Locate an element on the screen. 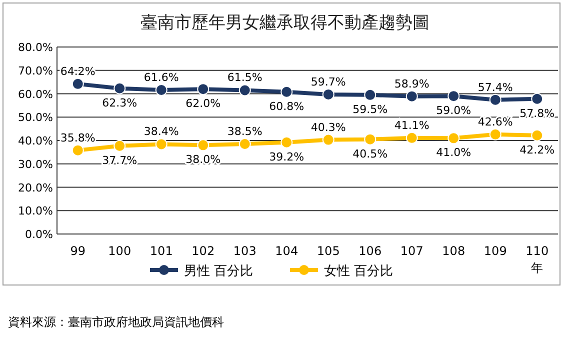 The width and height of the screenshot is (565, 337). x-tick-label: 102 is located at coordinates (203, 251).